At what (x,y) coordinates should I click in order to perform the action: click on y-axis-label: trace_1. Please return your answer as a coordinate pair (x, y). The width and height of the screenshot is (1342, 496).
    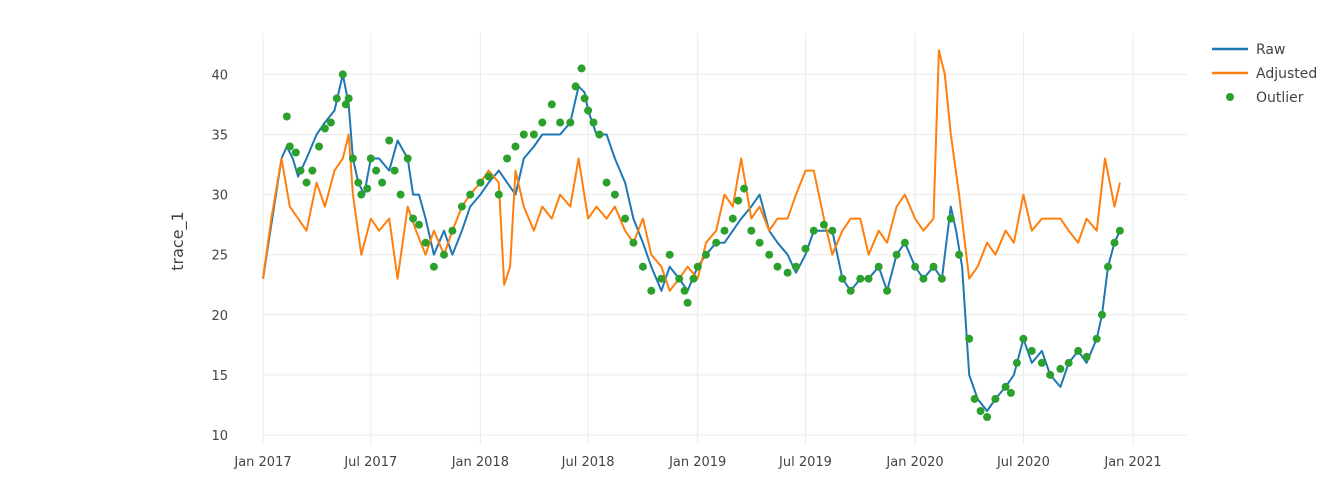
    Looking at the image, I should click on (178, 240).